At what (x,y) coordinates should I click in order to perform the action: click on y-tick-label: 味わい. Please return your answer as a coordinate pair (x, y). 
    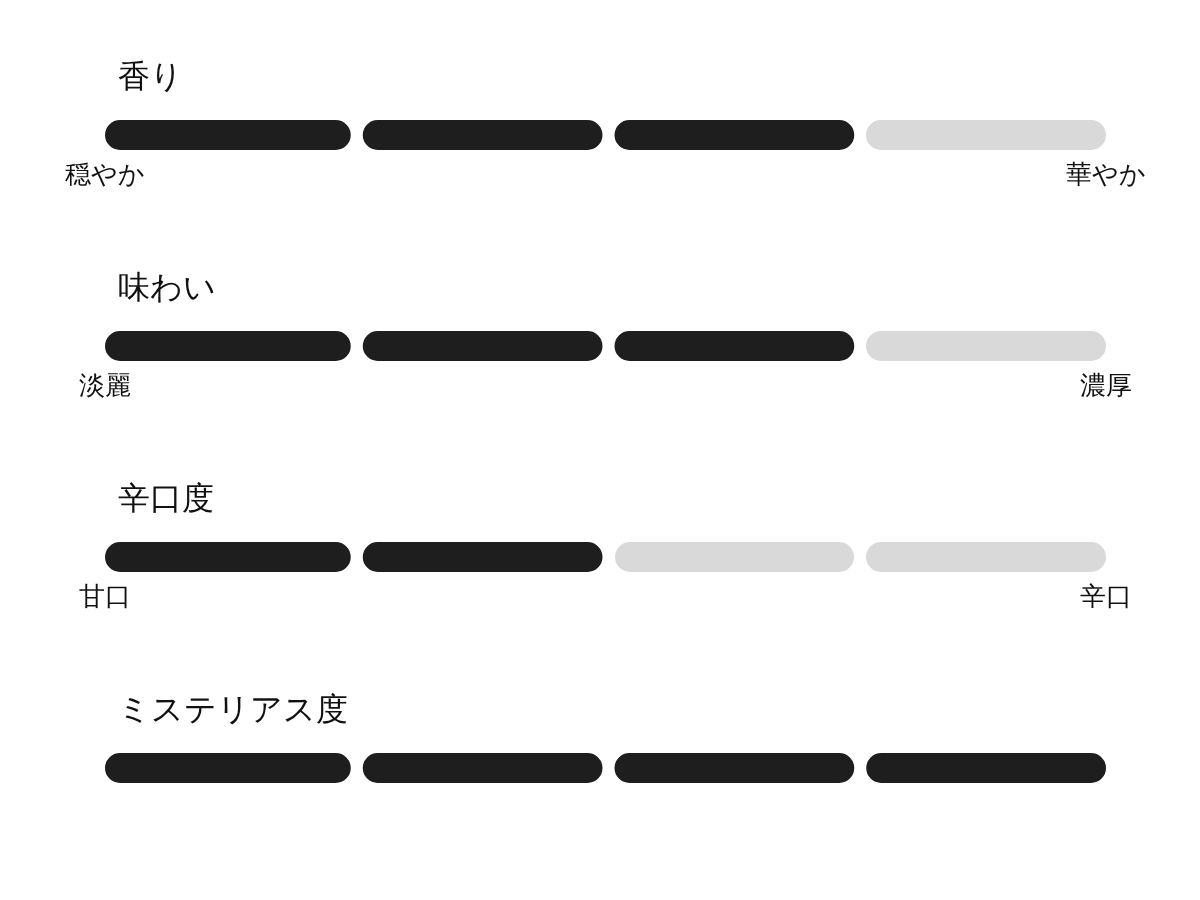
    Looking at the image, I should click on (167, 287).